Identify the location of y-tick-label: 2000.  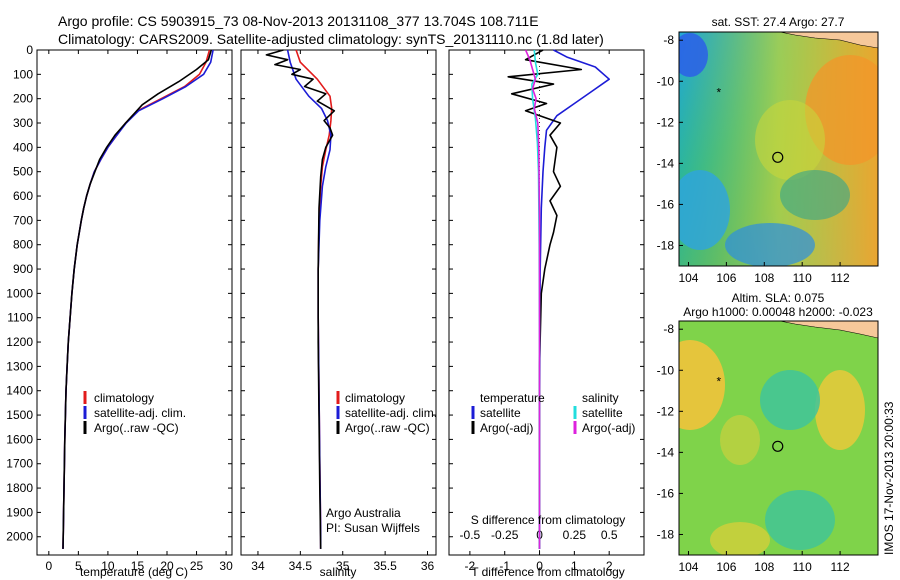
(19, 537).